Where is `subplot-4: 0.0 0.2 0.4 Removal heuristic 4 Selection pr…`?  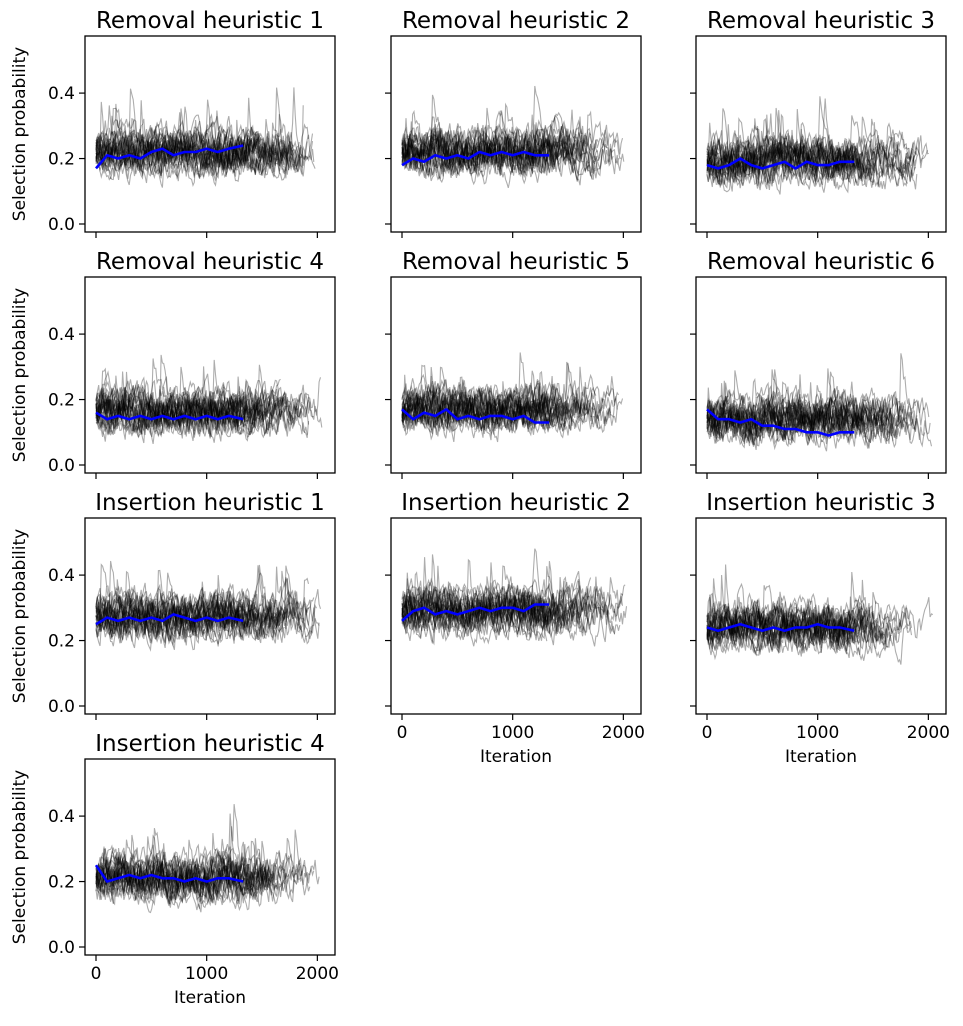 subplot-4: 0.0 0.2 0.4 Removal heuristic 4 Selection pr… is located at coordinates (173, 364).